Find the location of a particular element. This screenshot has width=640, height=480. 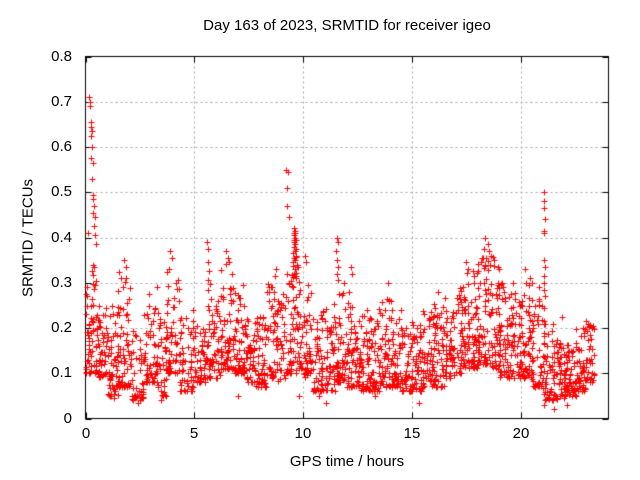

y-tick-label: 0.6 is located at coordinates (61, 146).